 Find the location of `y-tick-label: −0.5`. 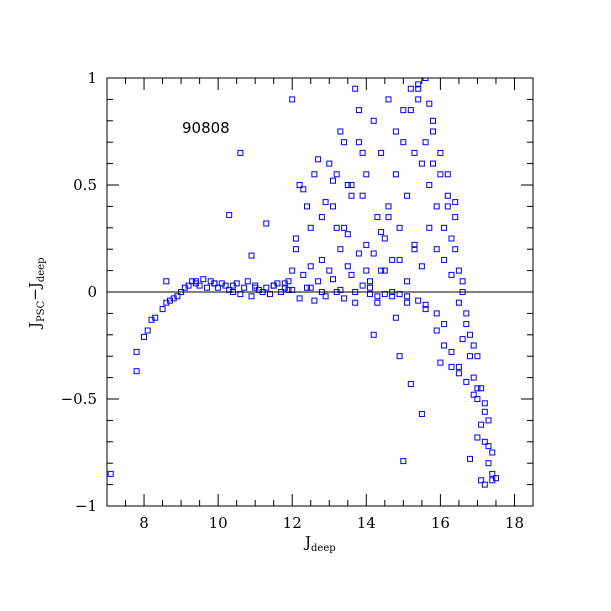

y-tick-label: −0.5 is located at coordinates (79, 399).